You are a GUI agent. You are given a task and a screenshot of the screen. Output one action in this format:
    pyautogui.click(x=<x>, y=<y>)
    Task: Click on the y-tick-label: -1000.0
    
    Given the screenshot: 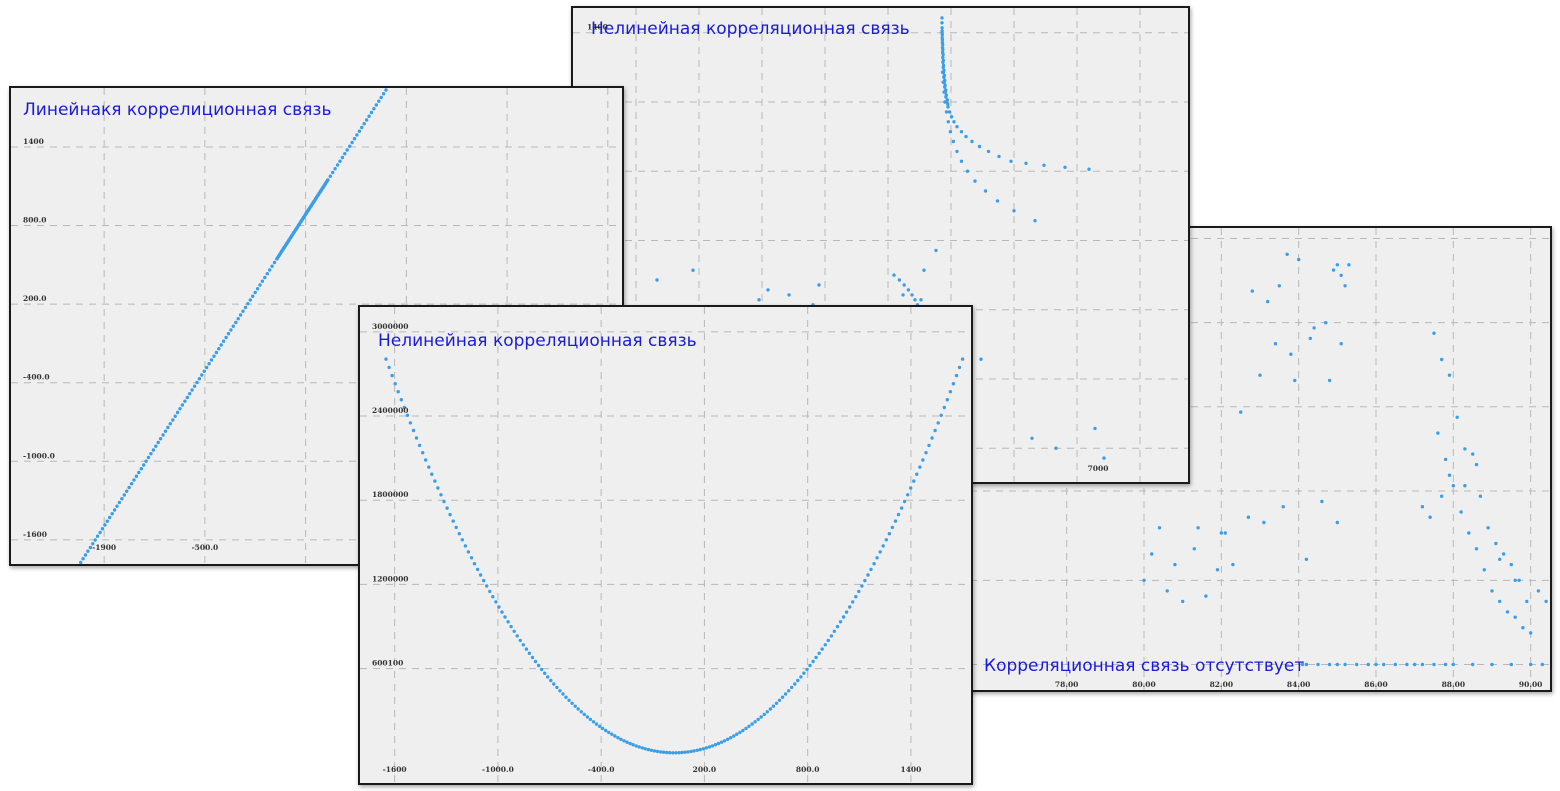 What is the action you would take?
    pyautogui.click(x=39, y=455)
    